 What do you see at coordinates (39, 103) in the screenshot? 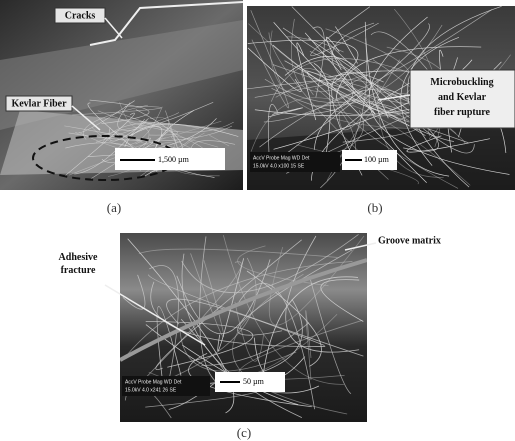
I see `callout-text: Kevlar Fiber` at bounding box center [39, 103].